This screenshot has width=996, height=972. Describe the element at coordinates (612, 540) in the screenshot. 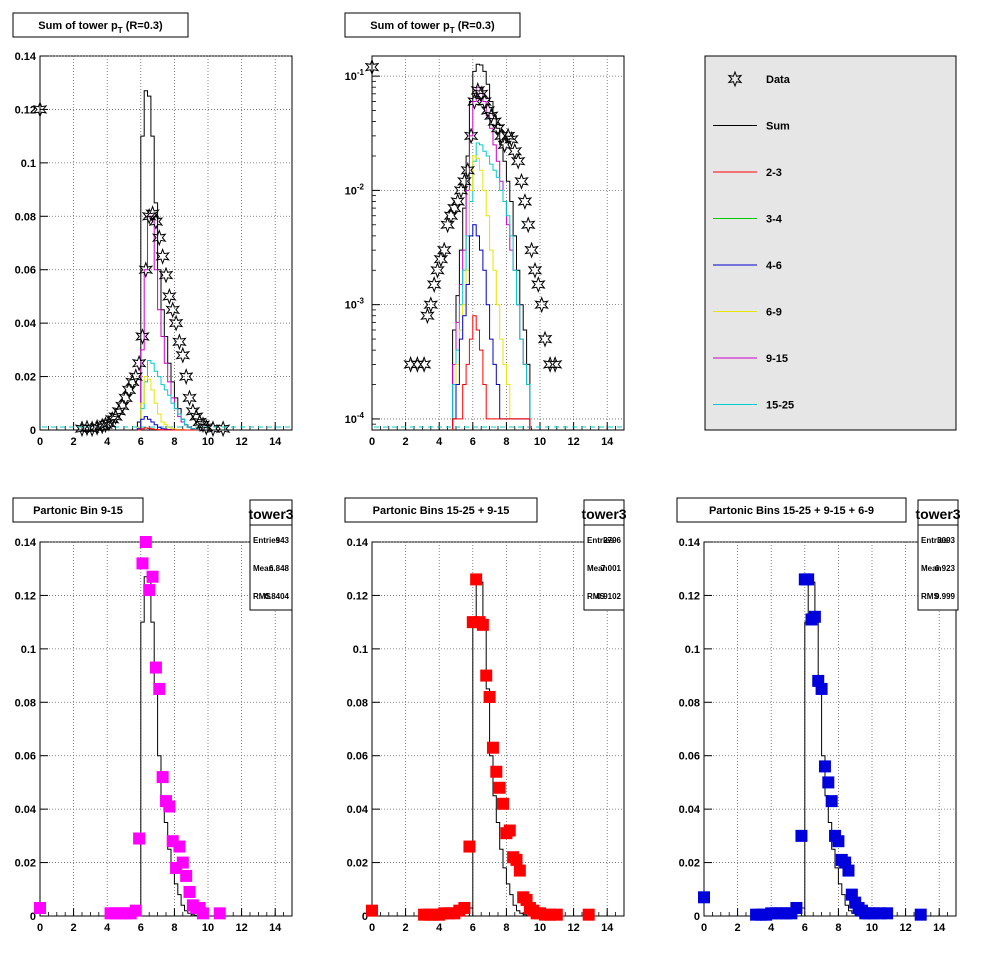

I see `stats-value-entries: 2796` at that location.